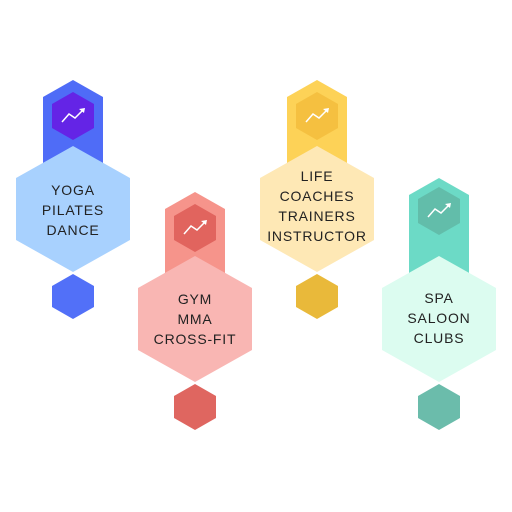 This screenshot has width=512, height=512. What do you see at coordinates (317, 206) in the screenshot?
I see `card-coaching-label: LIFE COACHES TRAINERS INSTRUCTOR` at bounding box center [317, 206].